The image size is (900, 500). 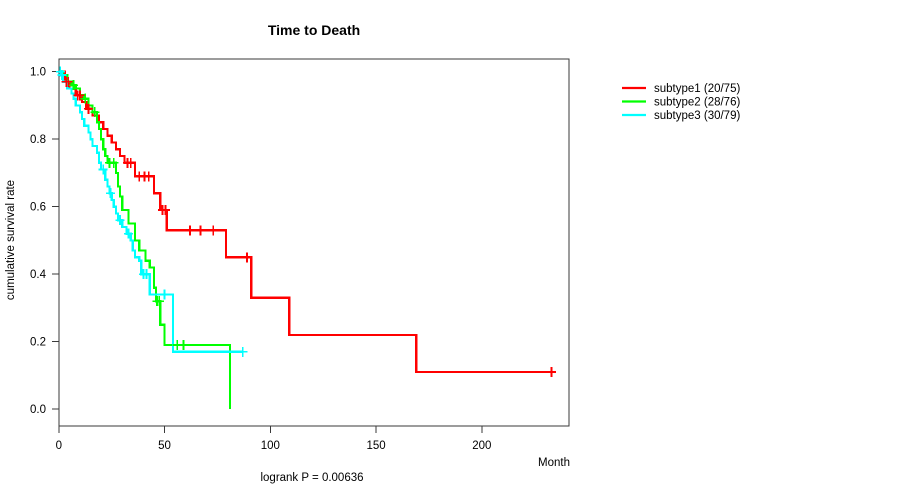 What do you see at coordinates (11, 240) in the screenshot?
I see `y-axis-label: cumulative survival rate` at bounding box center [11, 240].